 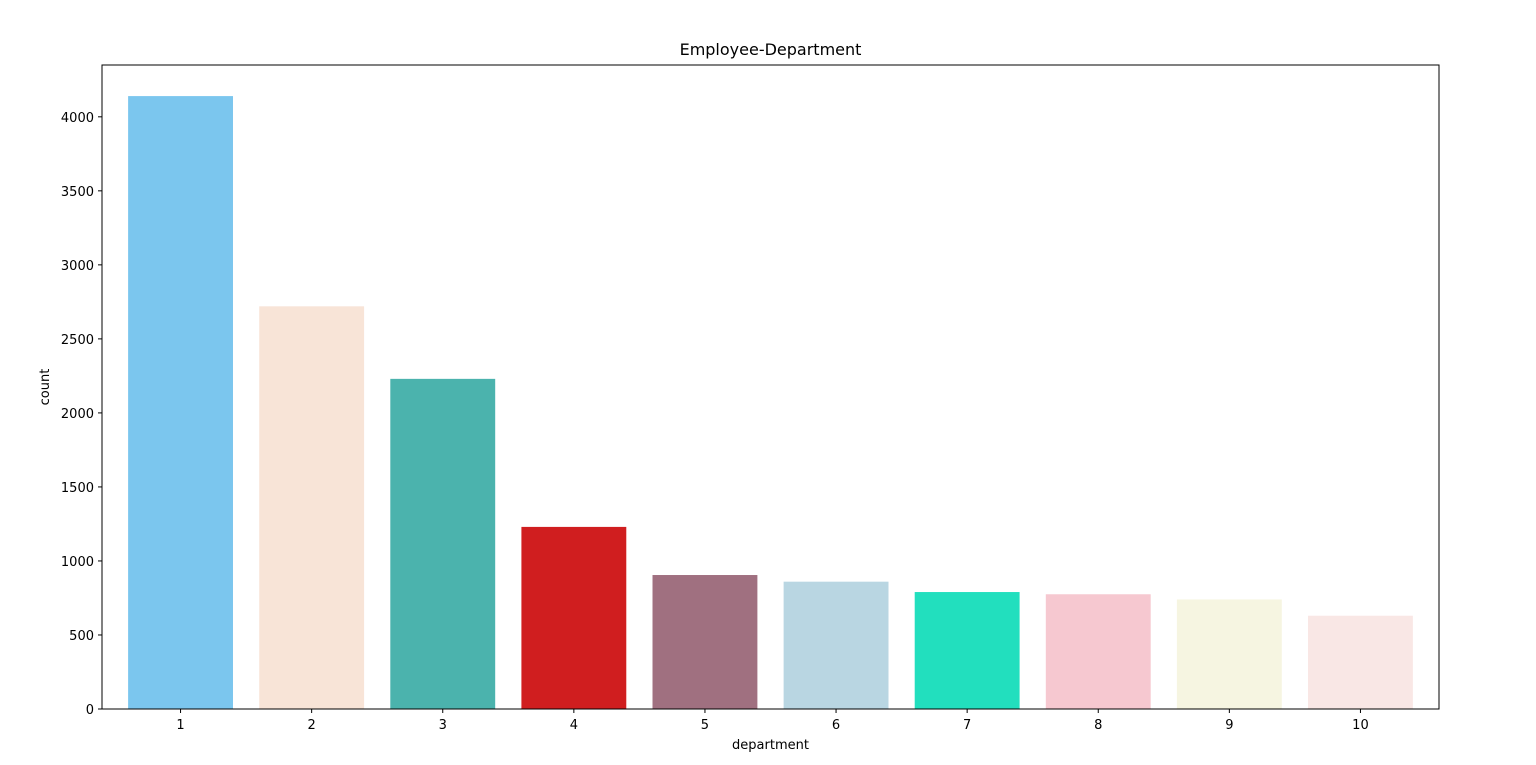 I want to click on x-tick-label: 8, so click(x=1098, y=725).